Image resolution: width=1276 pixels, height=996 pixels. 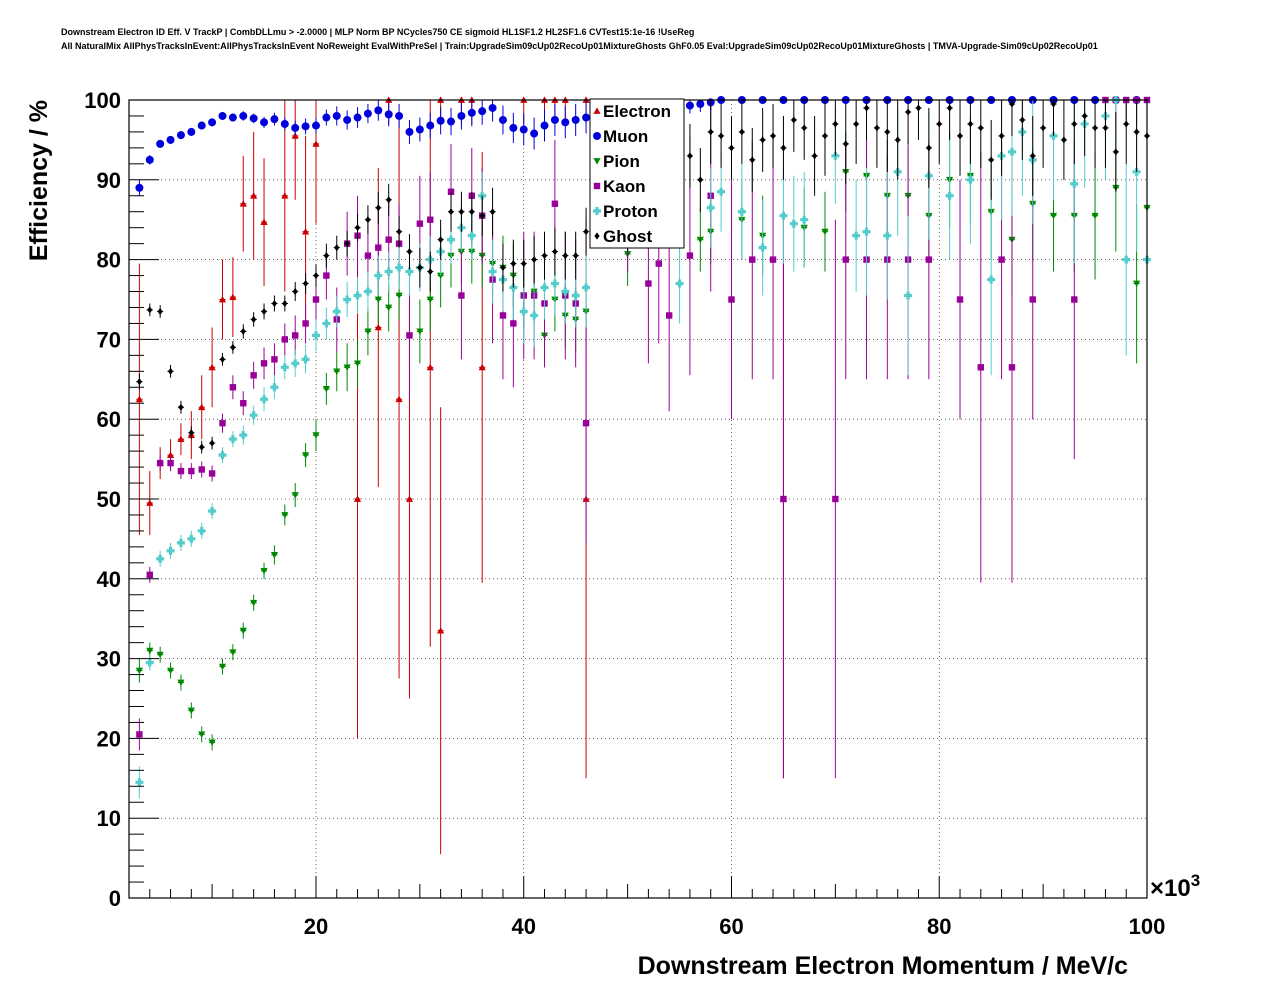 What do you see at coordinates (939, 926) in the screenshot?
I see `x-tick-label: 80` at bounding box center [939, 926].